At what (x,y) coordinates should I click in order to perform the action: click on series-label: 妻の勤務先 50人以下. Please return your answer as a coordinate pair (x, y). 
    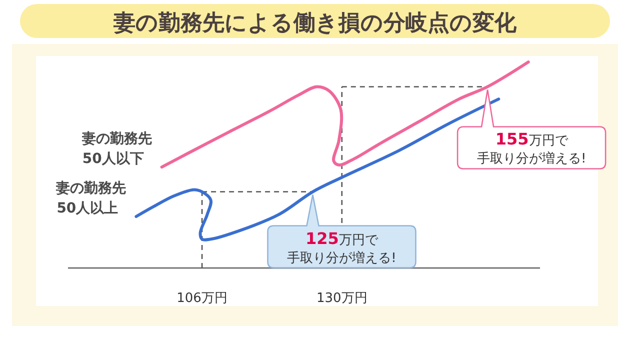
    Looking at the image, I should click on (116, 149).